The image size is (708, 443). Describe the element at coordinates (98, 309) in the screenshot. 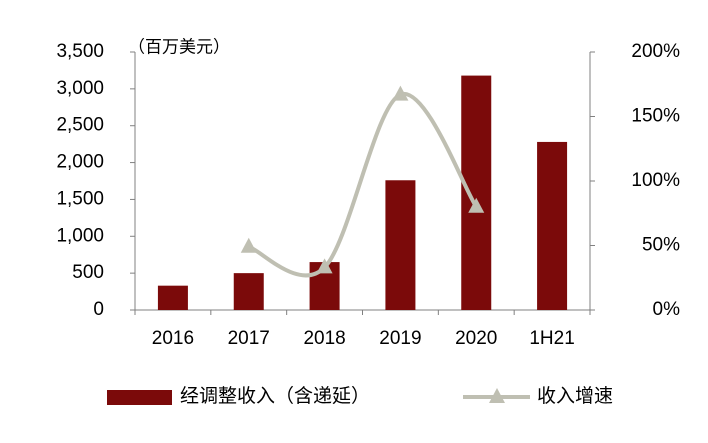

I see `y-tick-label: 0` at that location.